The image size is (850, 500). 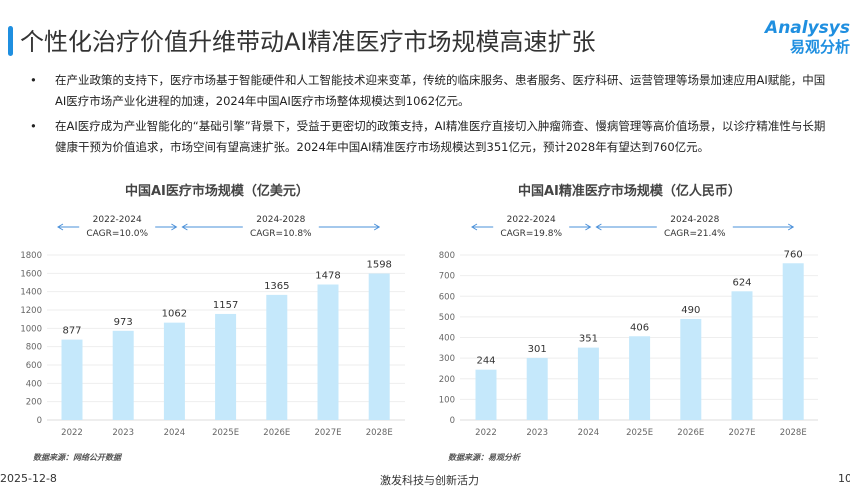 What do you see at coordinates (28, 478) in the screenshot?
I see `footer-date: 2025-12-8` at bounding box center [28, 478].